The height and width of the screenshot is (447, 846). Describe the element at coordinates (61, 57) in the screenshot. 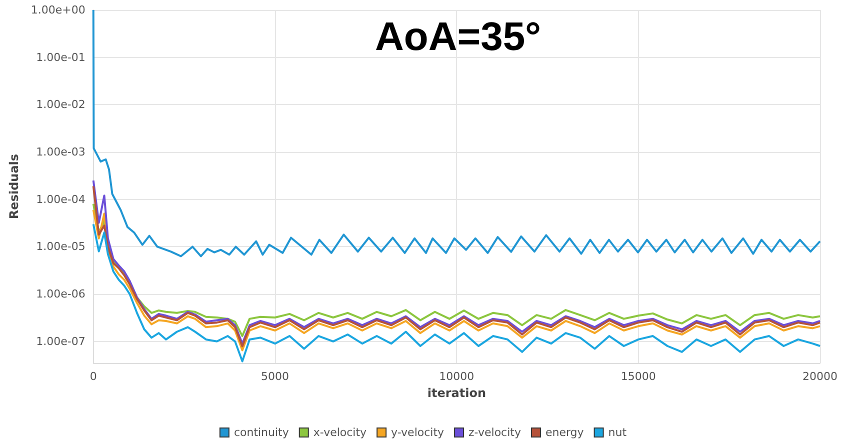

I see `y-tick-label: 1.00e-01` at that location.